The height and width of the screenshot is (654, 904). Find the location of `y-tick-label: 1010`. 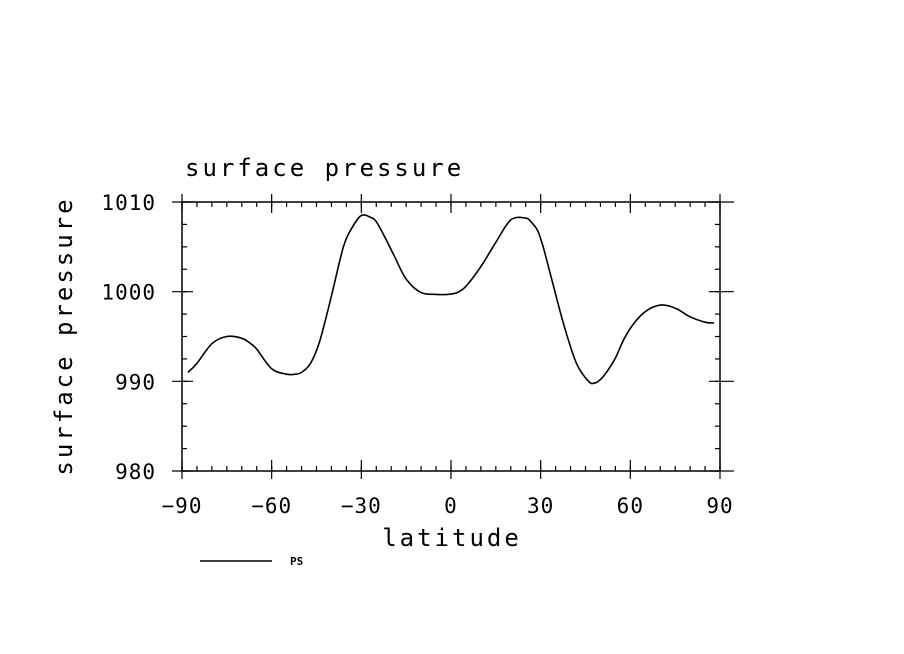

y-tick-label: 1010 is located at coordinates (128, 203).